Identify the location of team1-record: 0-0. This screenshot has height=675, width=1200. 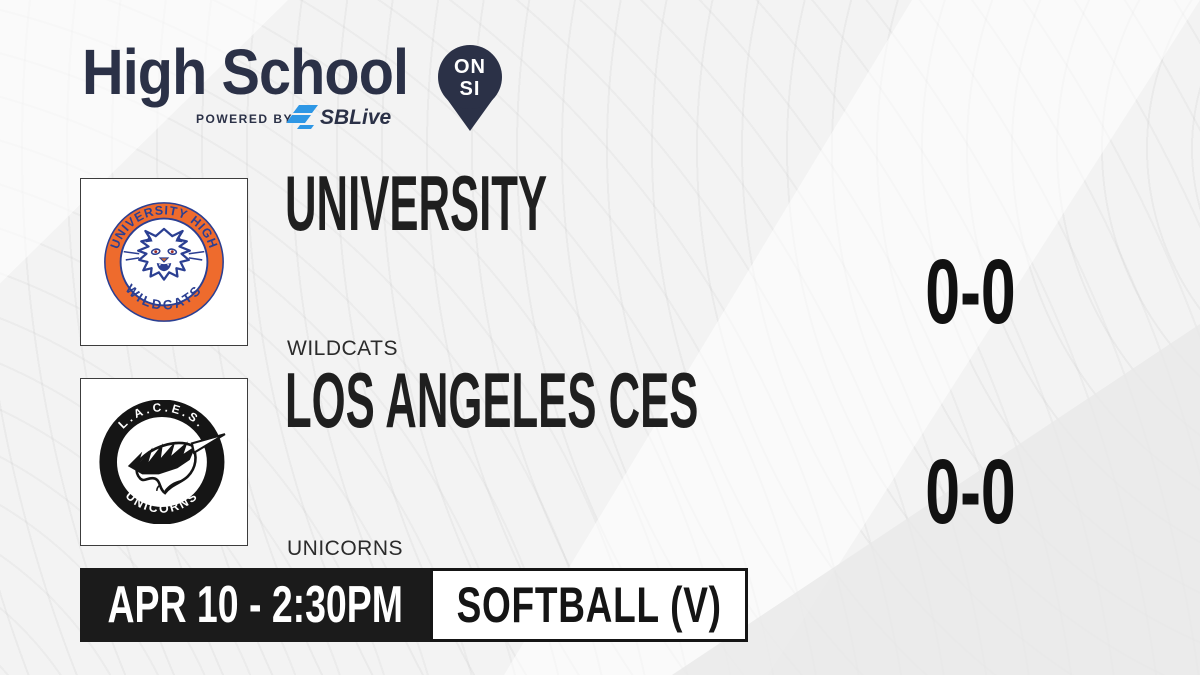
(970, 292).